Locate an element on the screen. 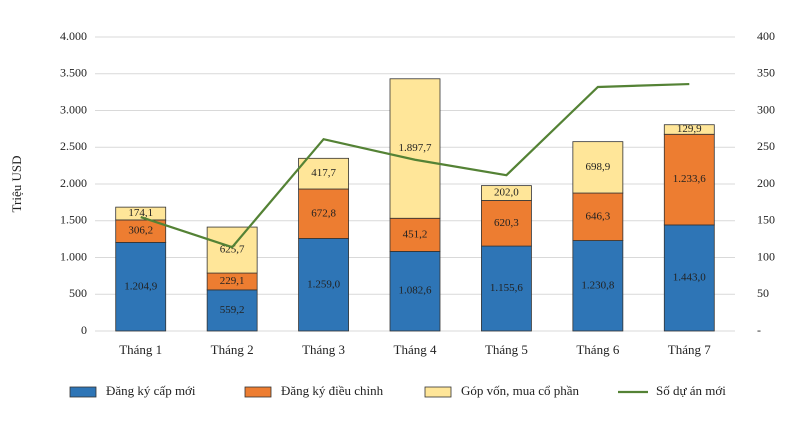 This screenshot has height=421, width=800. x-tick-label: Tháng 5 is located at coordinates (506, 349).